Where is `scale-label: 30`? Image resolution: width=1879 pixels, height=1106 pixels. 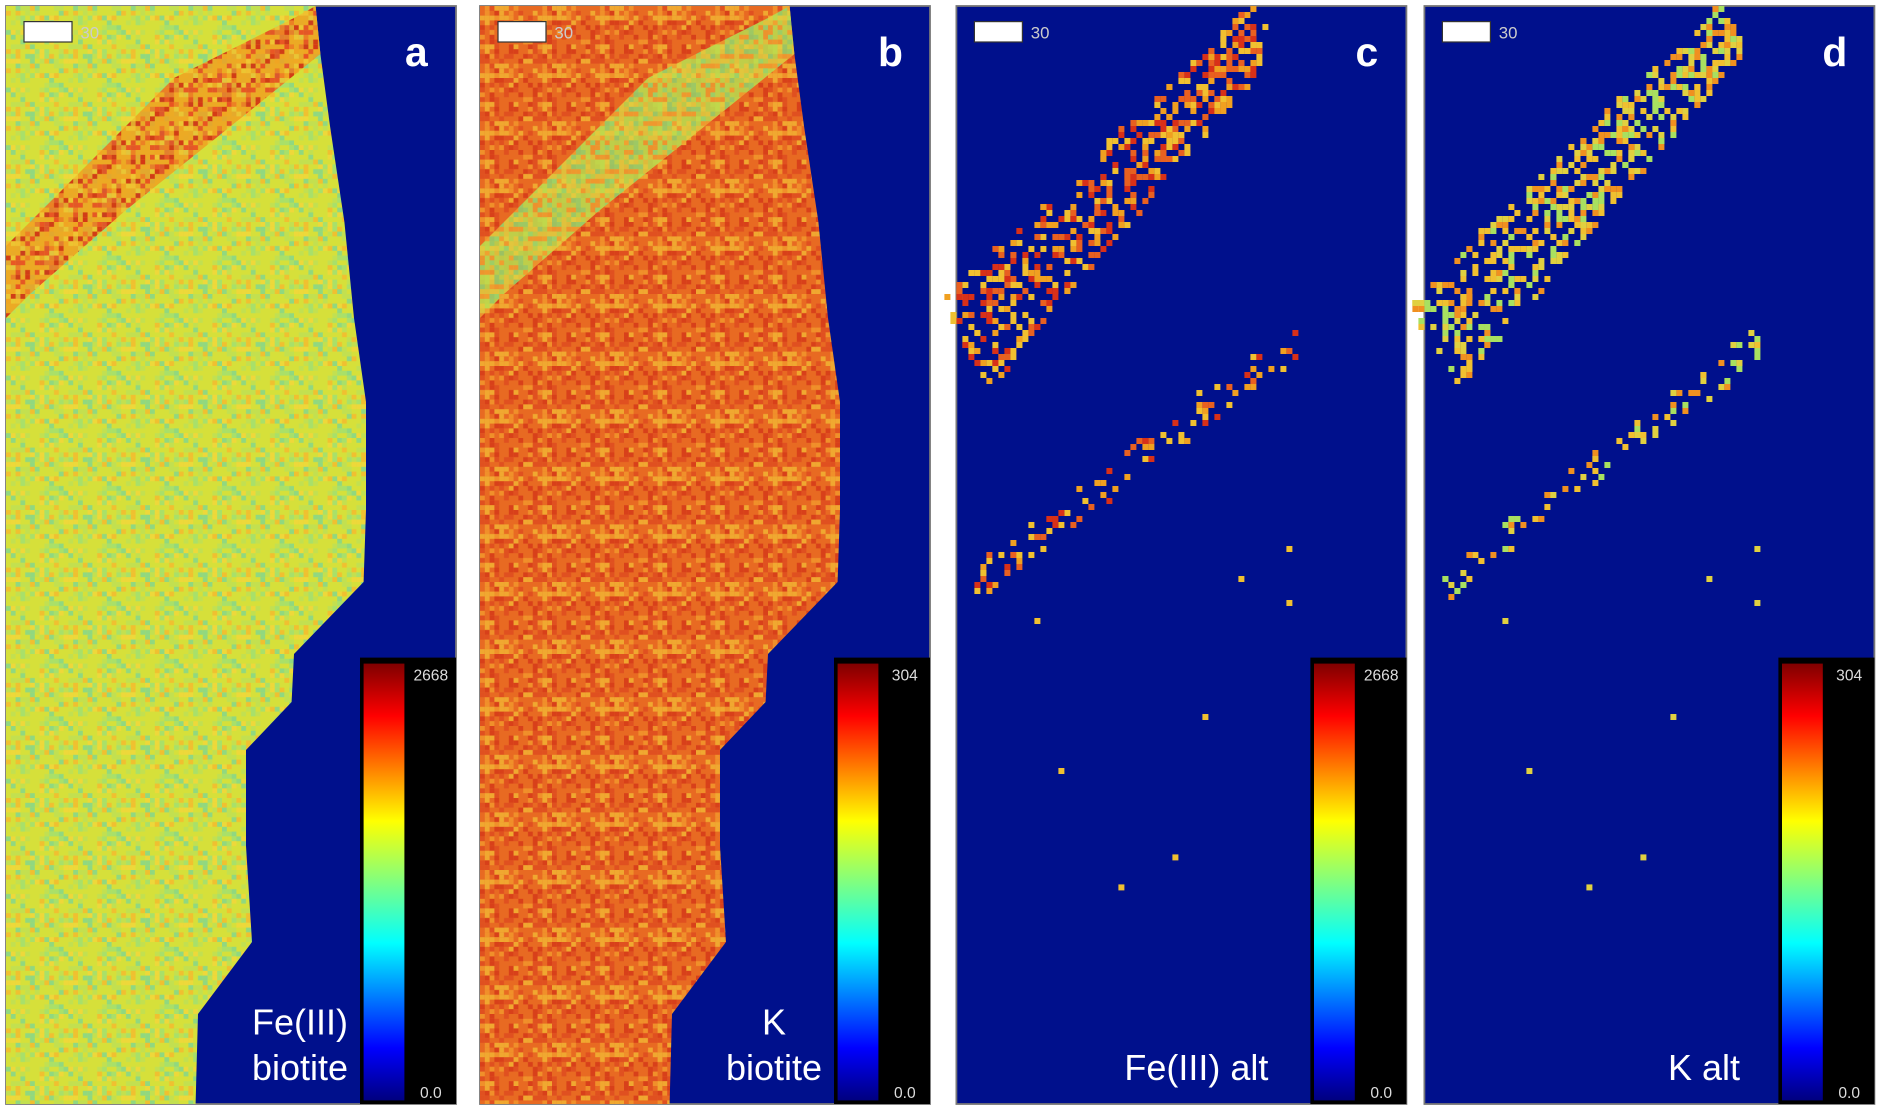
scale-label: 30 is located at coordinates (1508, 32).